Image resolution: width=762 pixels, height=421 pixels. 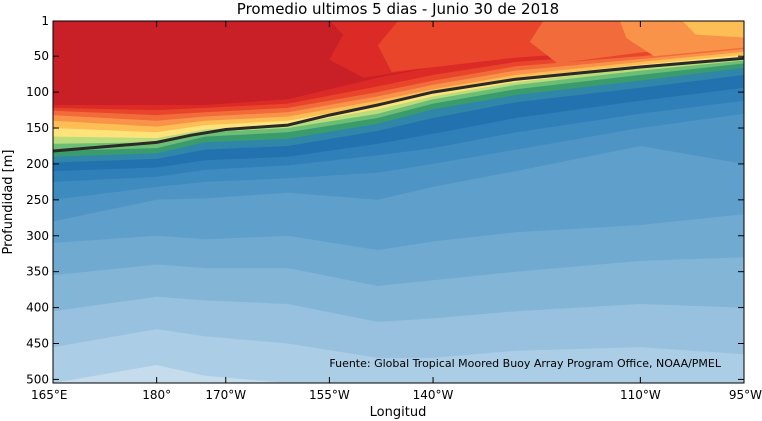 What do you see at coordinates (37, 200) in the screenshot?
I see `y-tick-label: 250` at bounding box center [37, 200].